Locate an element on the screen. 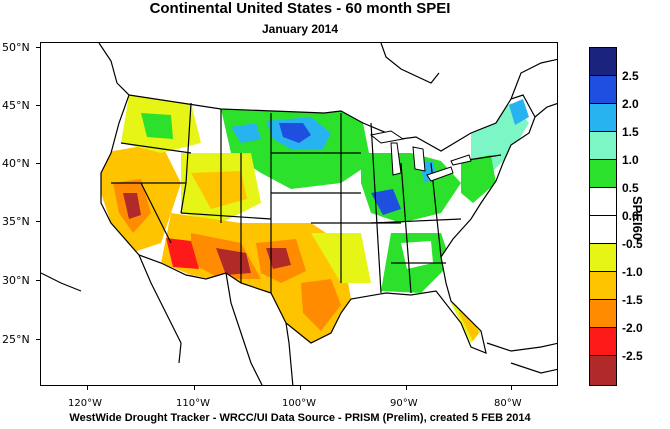 This screenshot has height=429, width=670. lon-label-80w: 80°W is located at coordinates (508, 403).